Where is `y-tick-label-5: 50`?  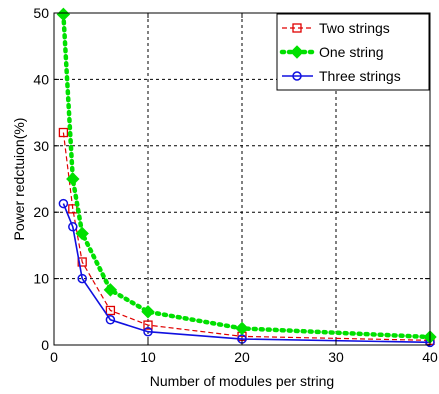
y-tick-label-5: 50 is located at coordinates (41, 13).